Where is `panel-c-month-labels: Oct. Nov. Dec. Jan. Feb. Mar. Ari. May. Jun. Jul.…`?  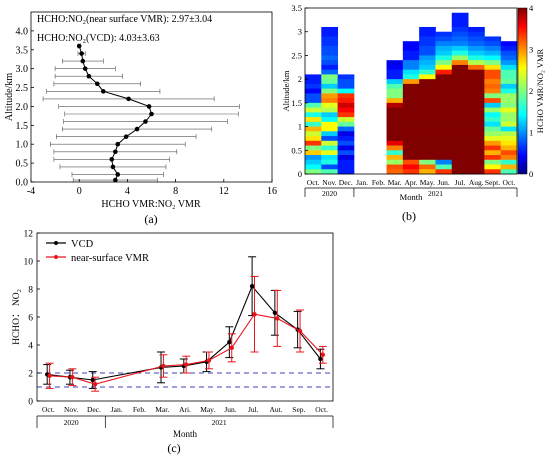 panel-c-month-labels: Oct. Nov. Dec. Jan. Feb. Mar. Ari. May. Jun. Jul.… is located at coordinates (185, 409).